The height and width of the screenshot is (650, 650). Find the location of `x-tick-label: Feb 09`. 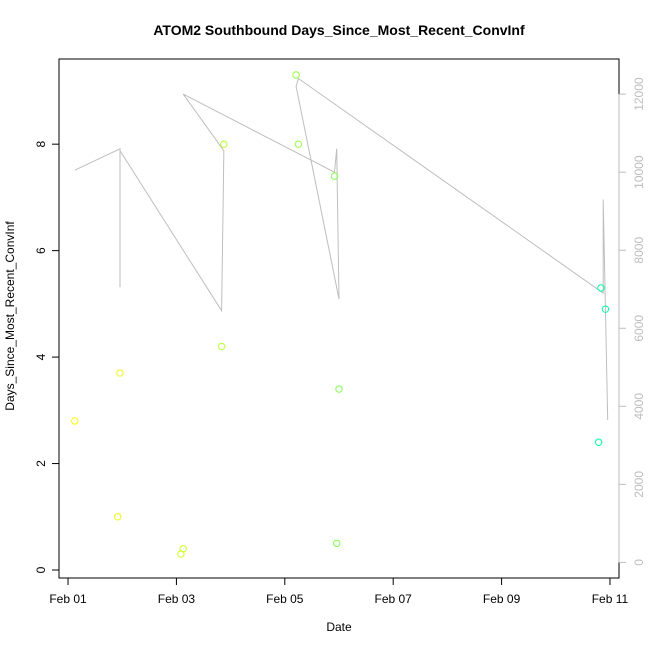

x-tick-label: Feb 09 is located at coordinates (502, 599).